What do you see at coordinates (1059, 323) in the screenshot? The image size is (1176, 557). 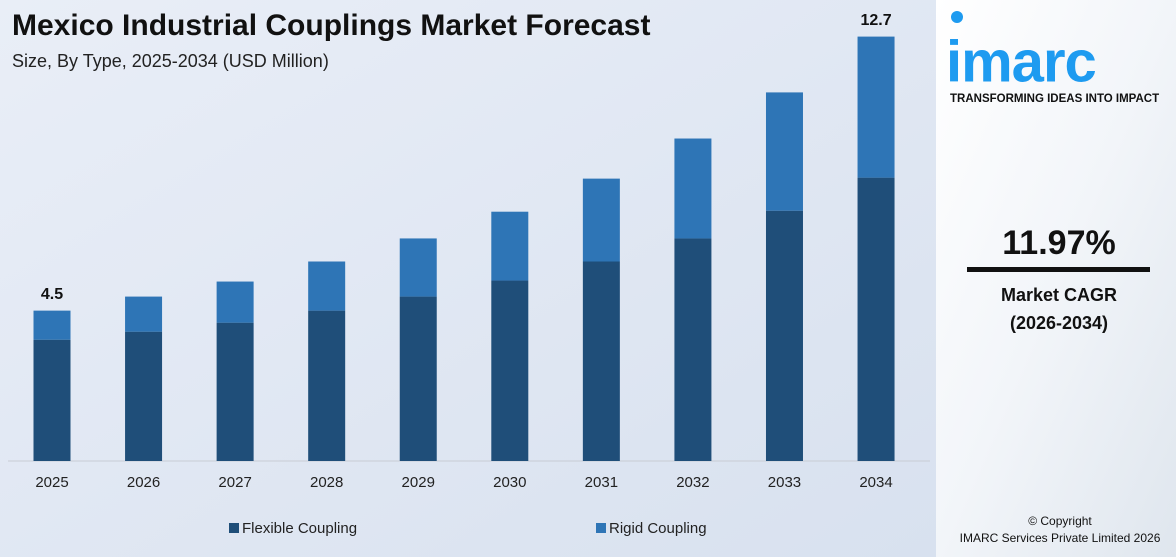 I see `cagr-period: (2026-2034)` at bounding box center [1059, 323].